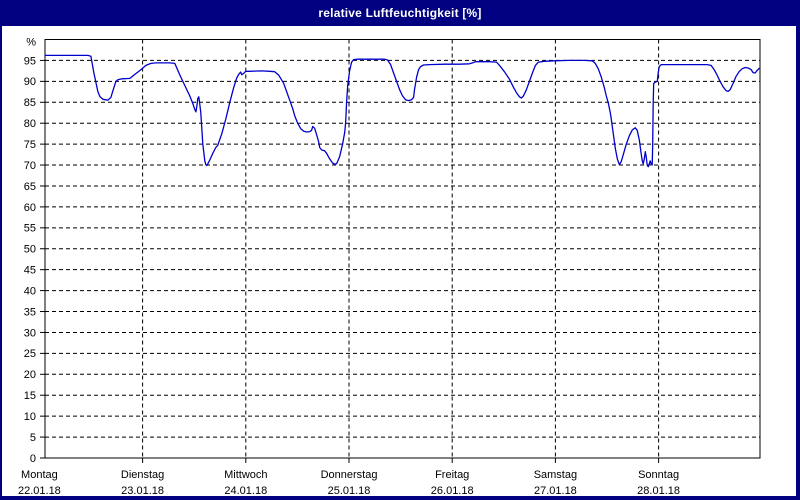 Image resolution: width=800 pixels, height=500 pixels. I want to click on x-date-label: 22.01.18, so click(39, 491).